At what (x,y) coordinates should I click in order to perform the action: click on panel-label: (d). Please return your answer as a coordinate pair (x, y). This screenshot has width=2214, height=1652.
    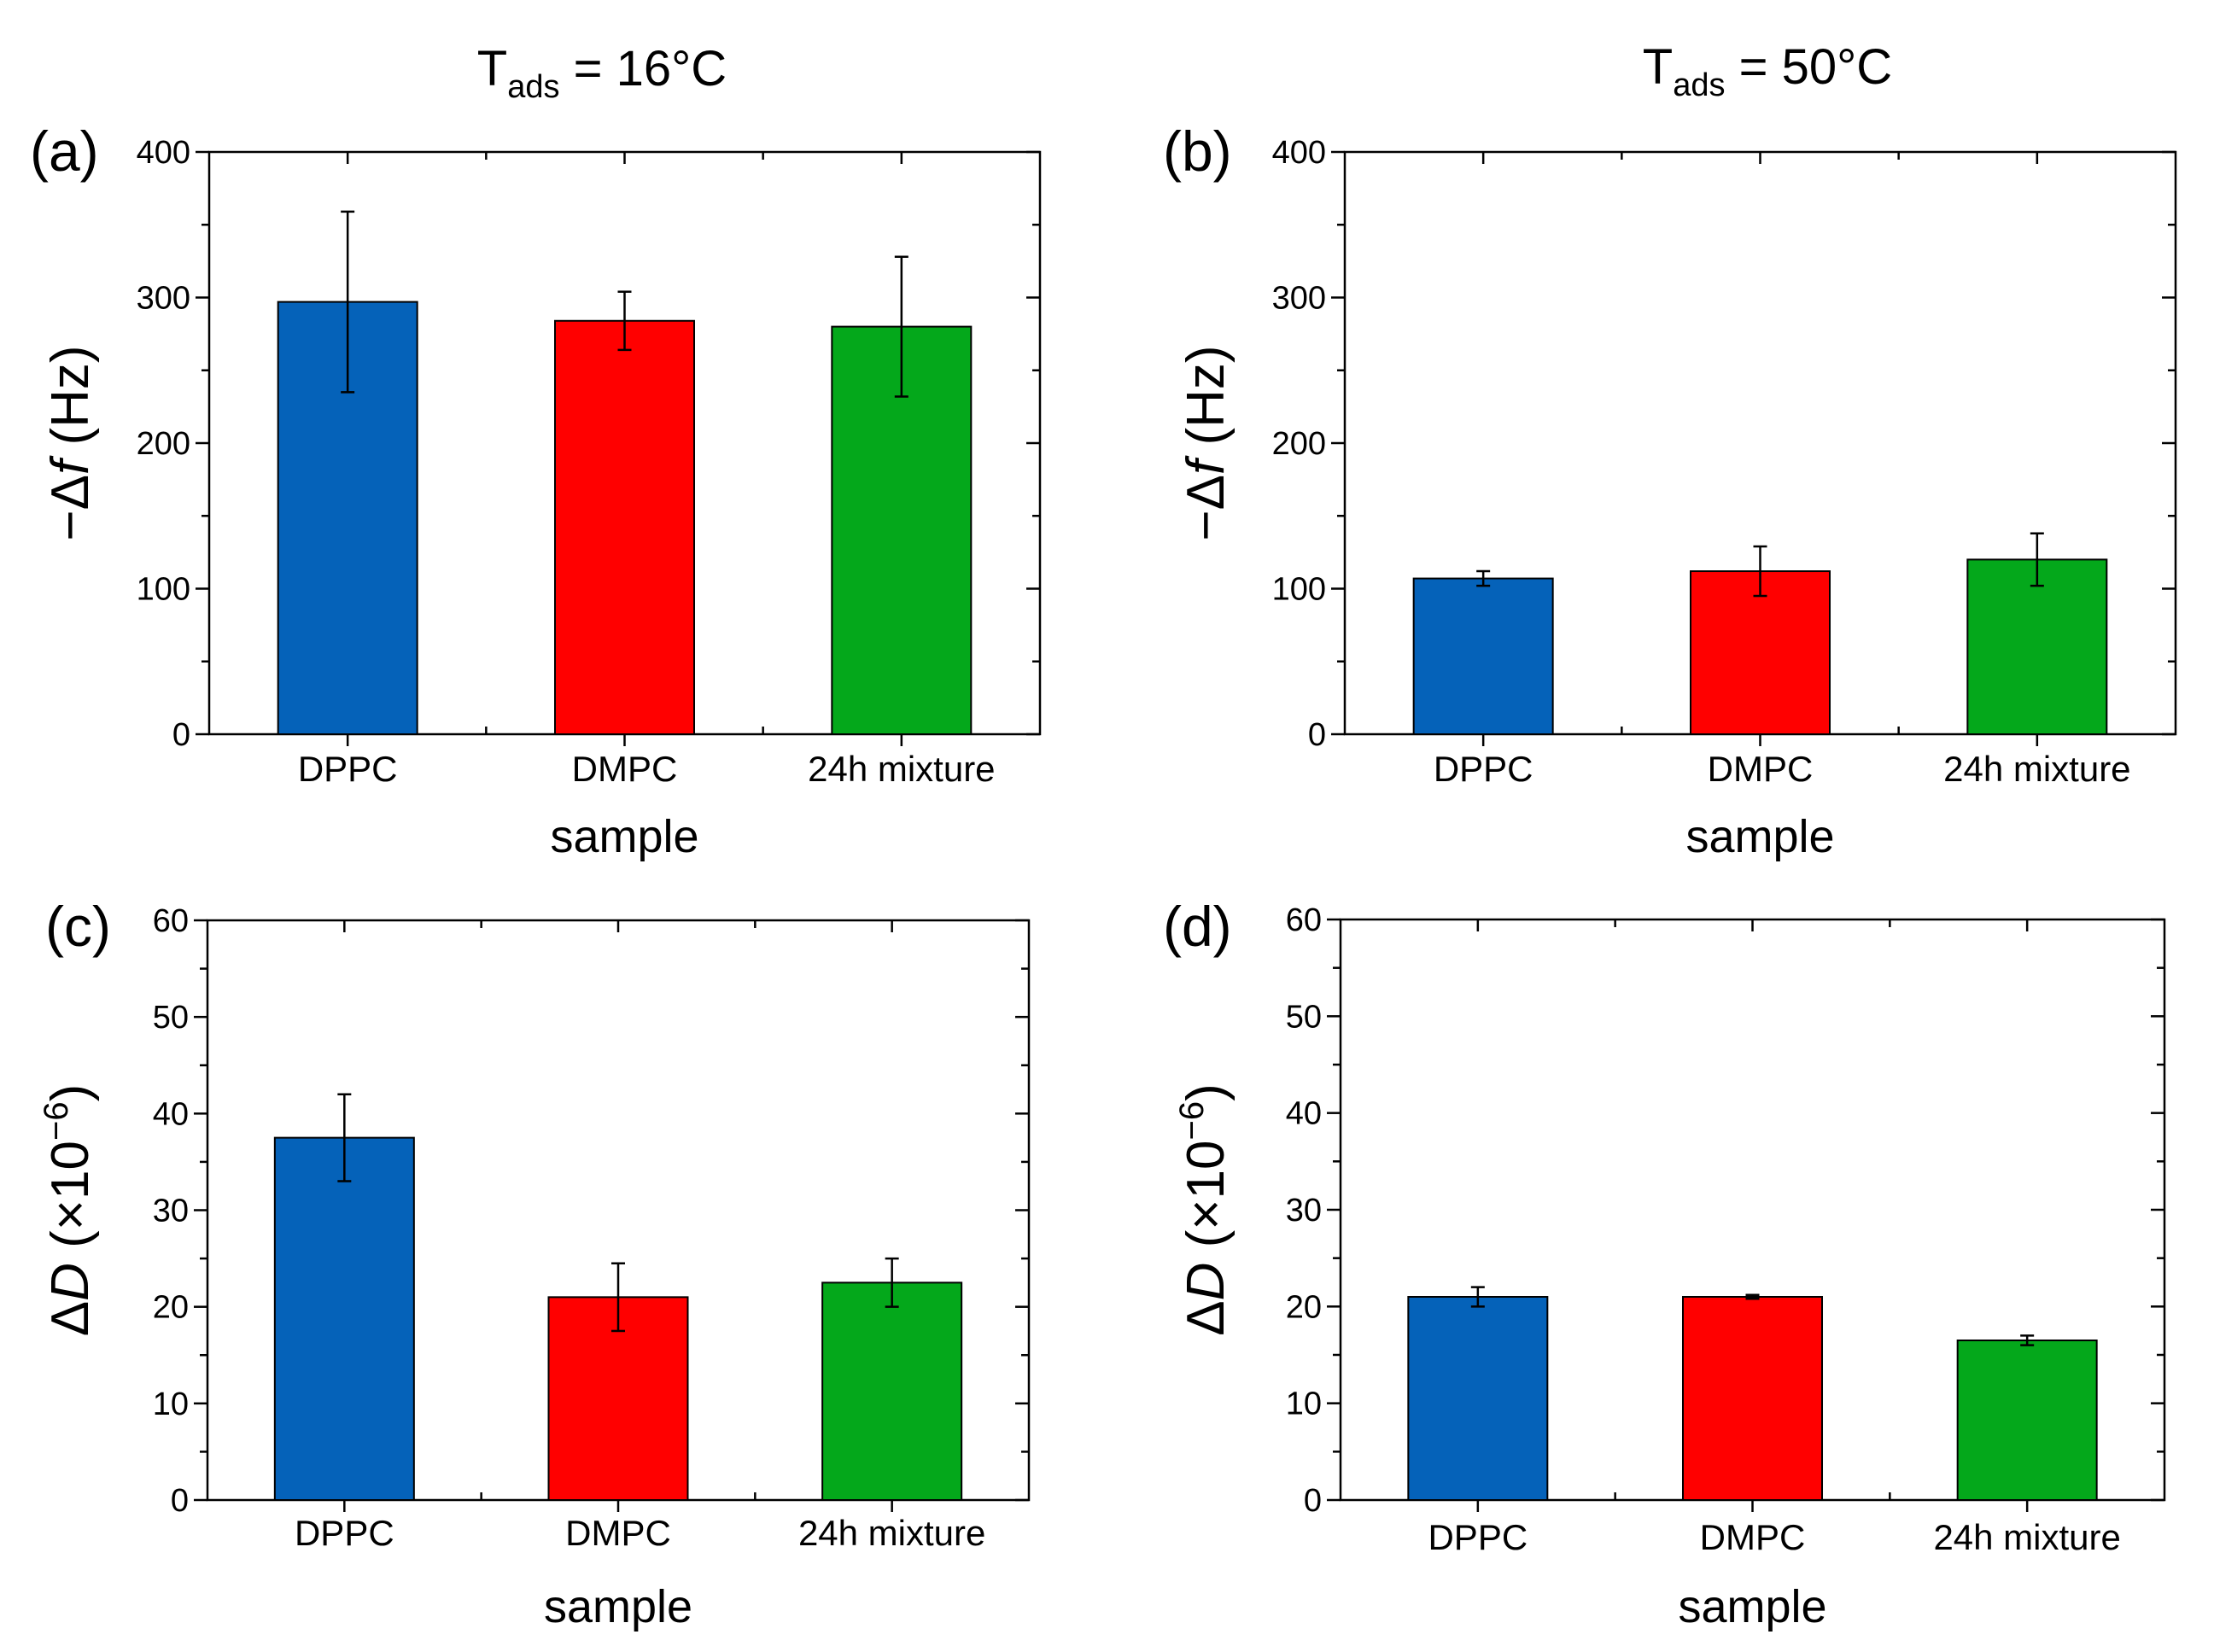
    Looking at the image, I should click on (1197, 926).